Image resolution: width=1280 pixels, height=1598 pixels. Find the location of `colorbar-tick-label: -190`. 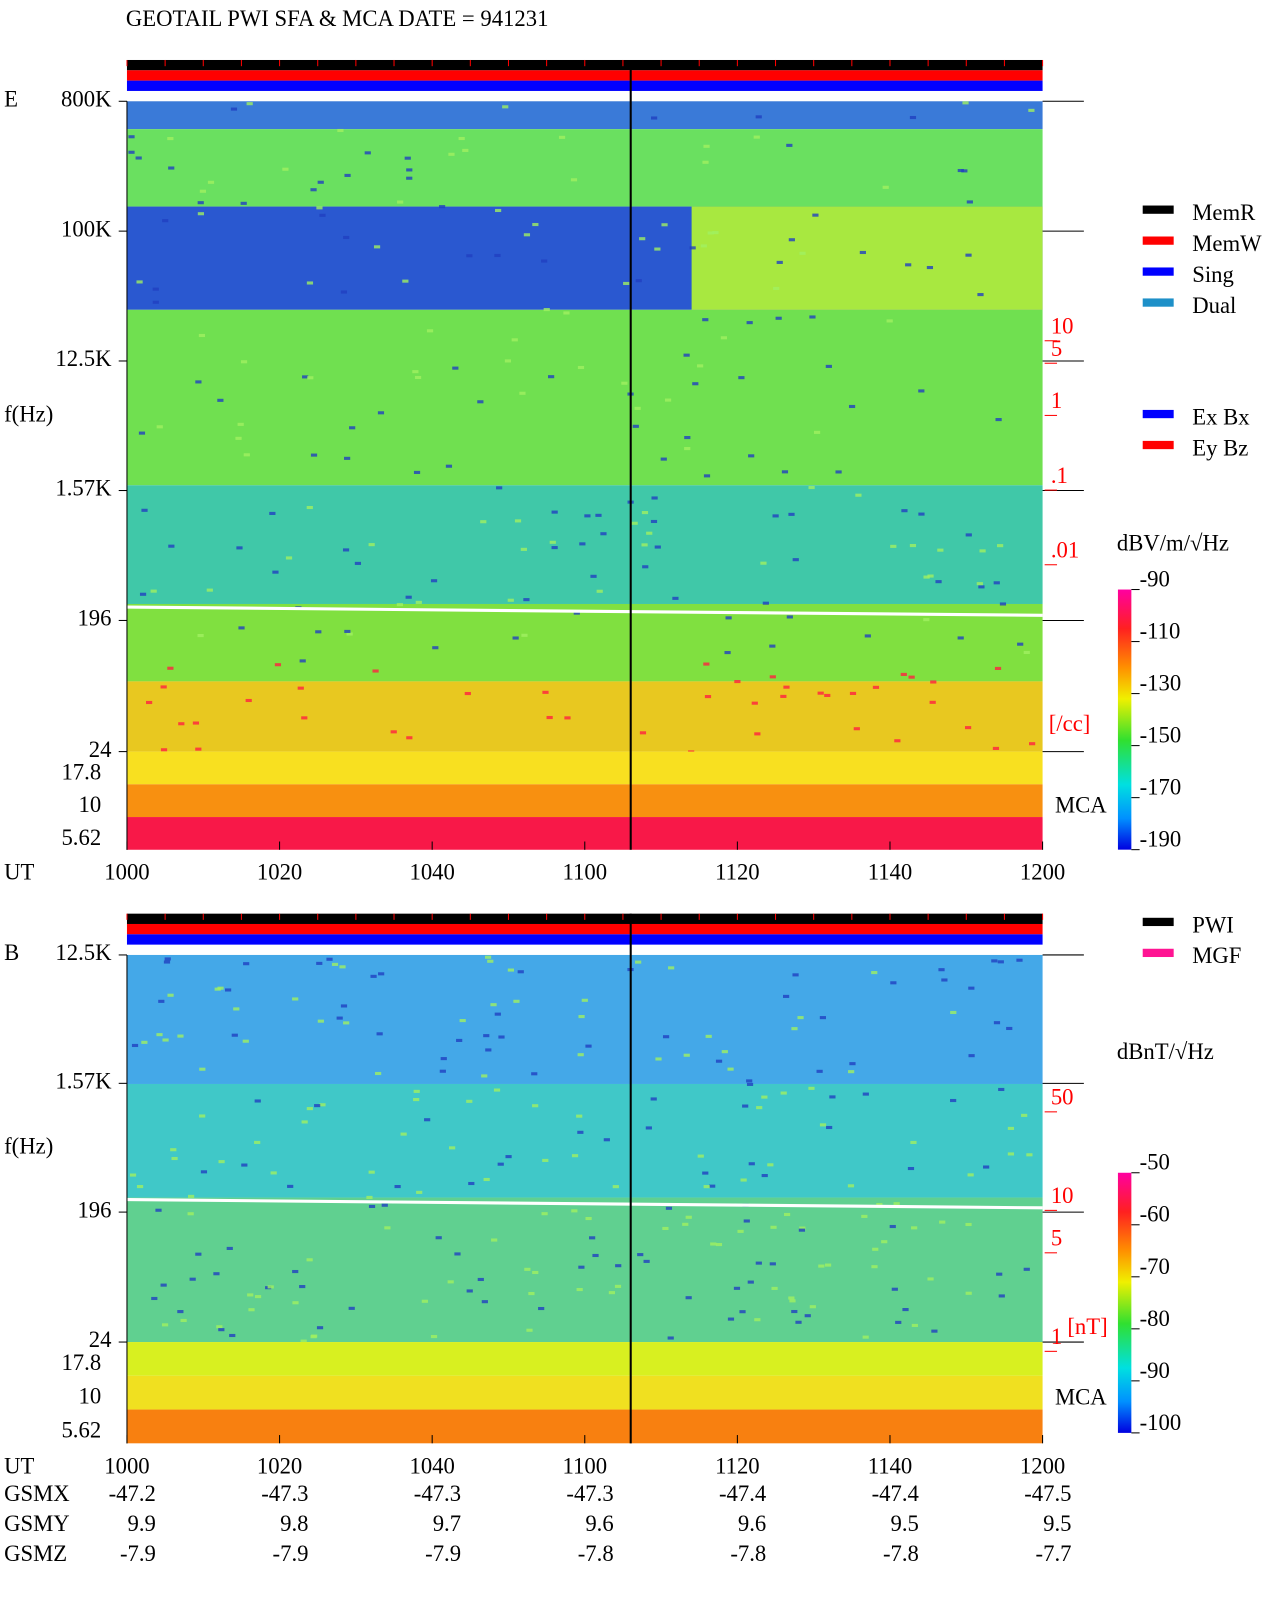

colorbar-tick-label: -190 is located at coordinates (1161, 839).